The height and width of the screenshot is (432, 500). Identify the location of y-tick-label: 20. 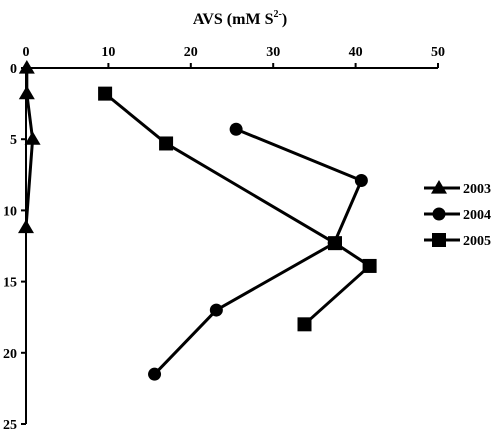
(10, 354).